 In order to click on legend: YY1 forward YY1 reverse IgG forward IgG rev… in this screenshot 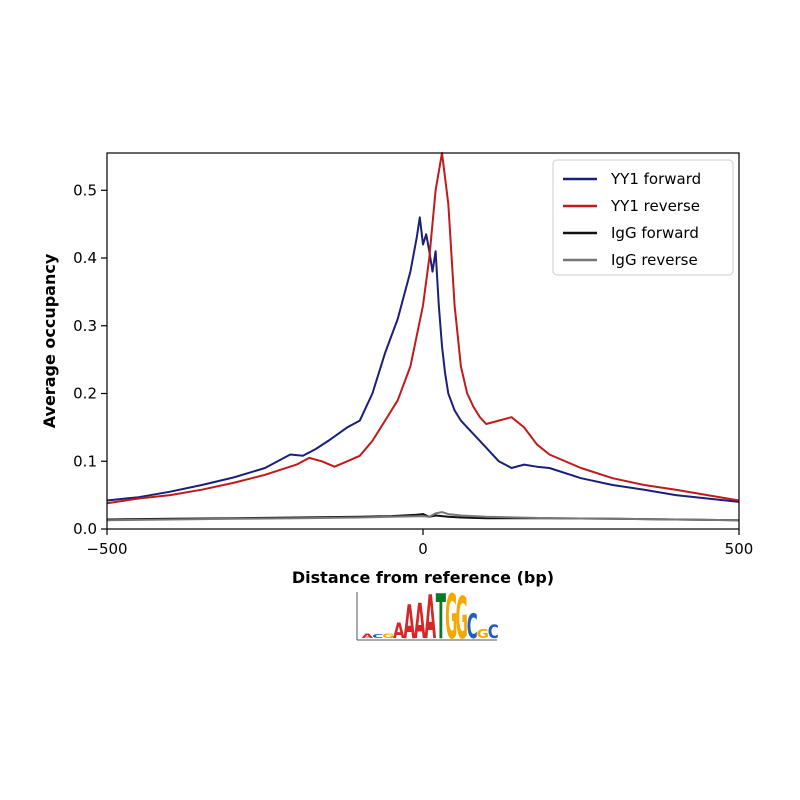, I will do `click(643, 217)`.